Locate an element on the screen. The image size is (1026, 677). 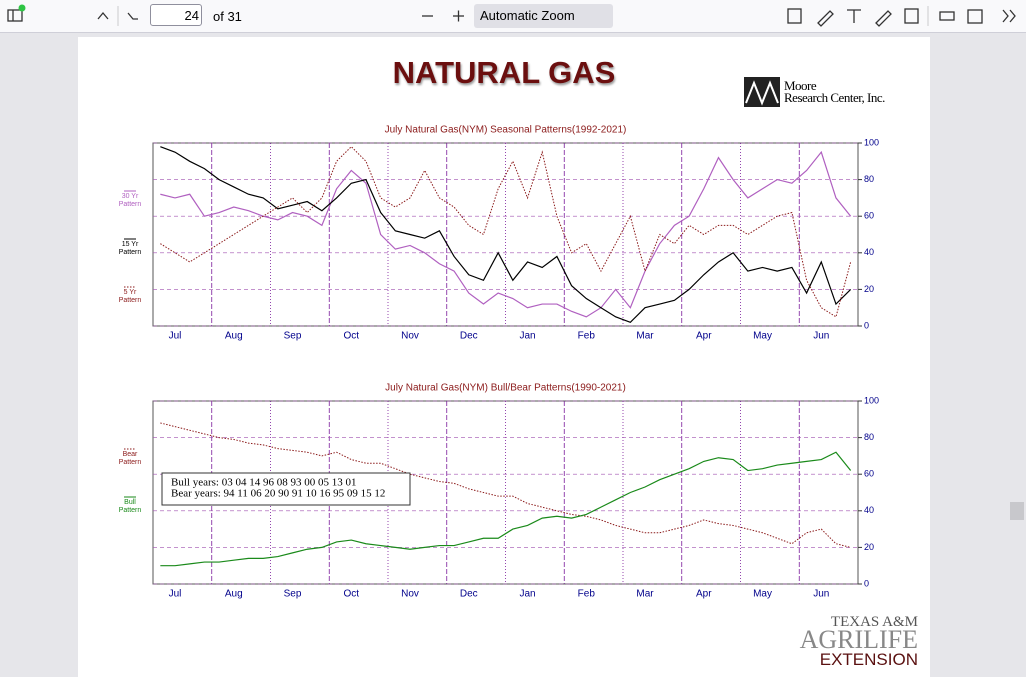
toolbar-icons is located at coordinates (511, 15).